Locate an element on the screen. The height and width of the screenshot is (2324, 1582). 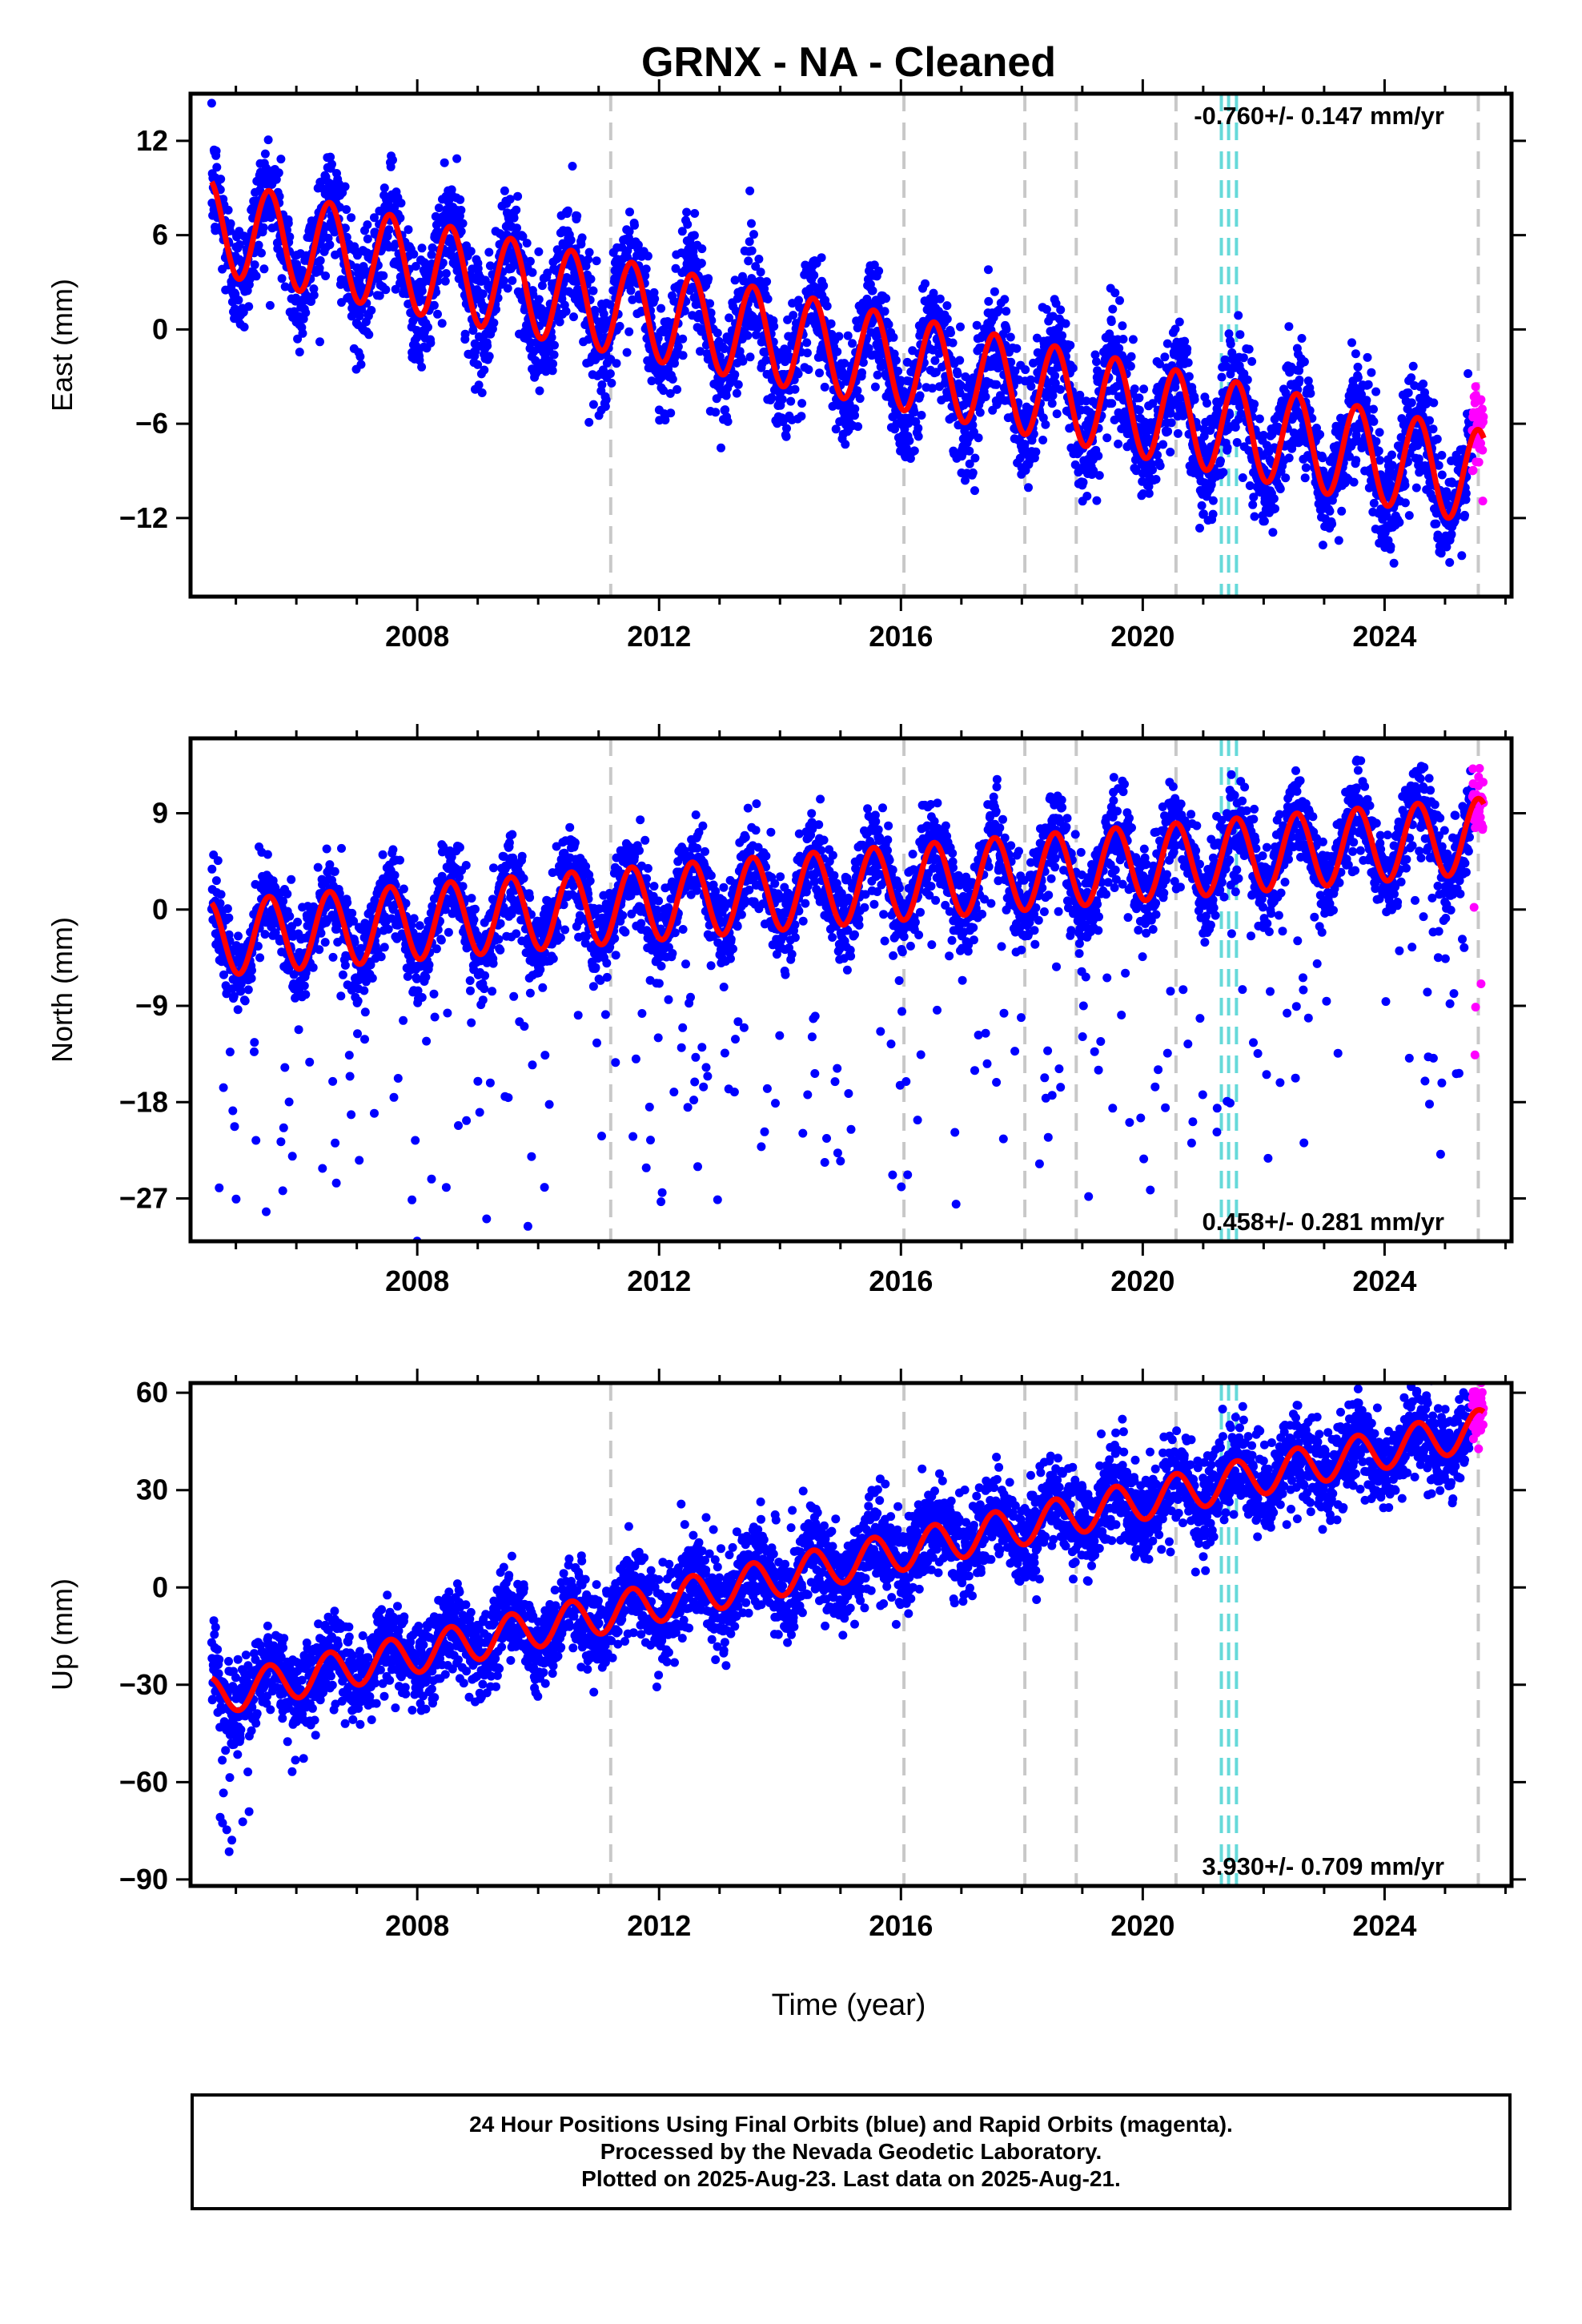
x-tick-label: 2012 is located at coordinates (659, 636).